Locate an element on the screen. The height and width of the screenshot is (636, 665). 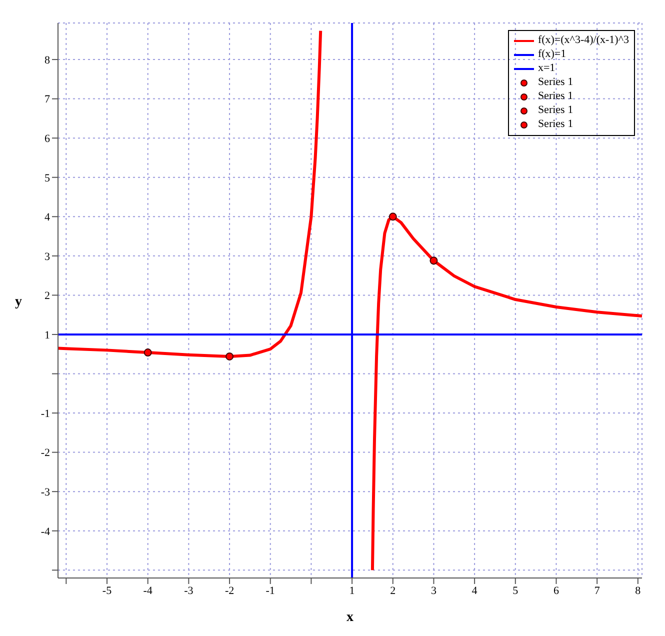
x-tick-label: 3 is located at coordinates (433, 590).